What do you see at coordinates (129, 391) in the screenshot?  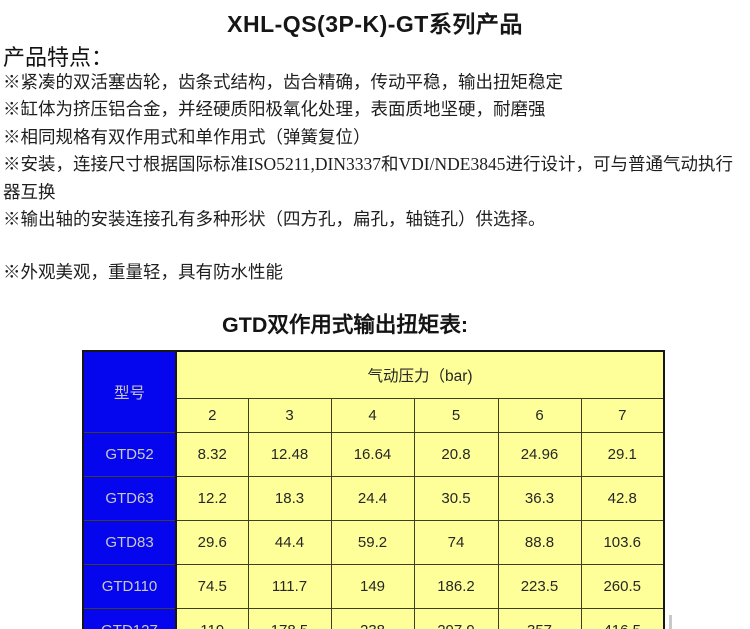 I see `model-column-header: 型号` at bounding box center [129, 391].